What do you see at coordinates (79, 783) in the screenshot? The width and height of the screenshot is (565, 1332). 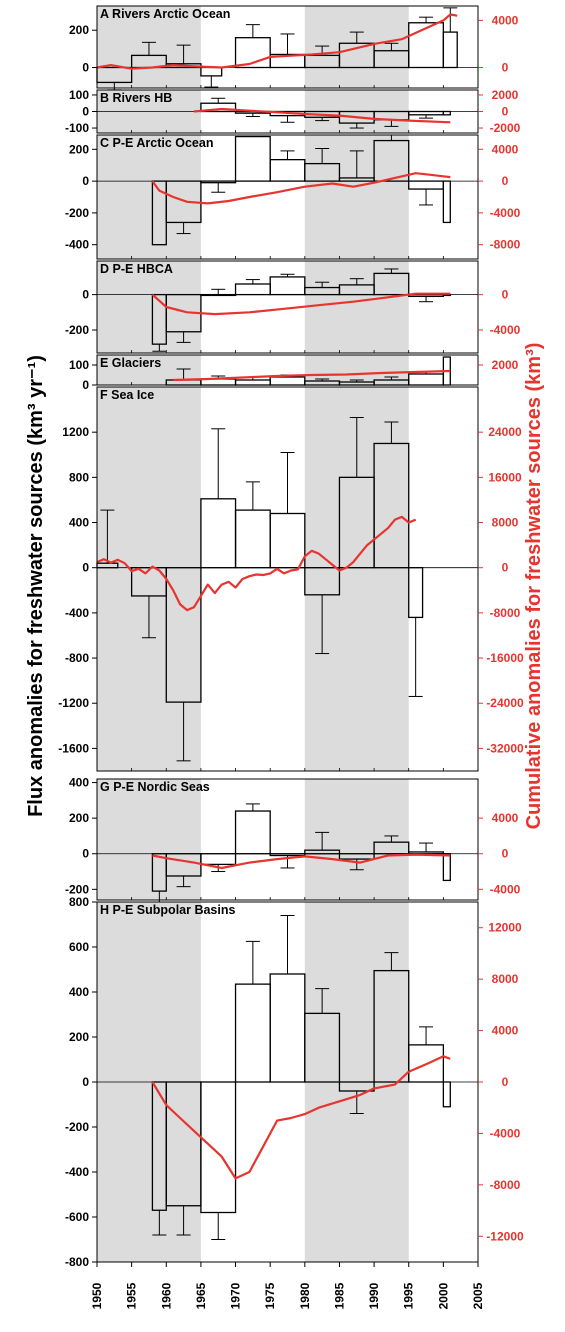 I see `left-tick-label: 400` at bounding box center [79, 783].